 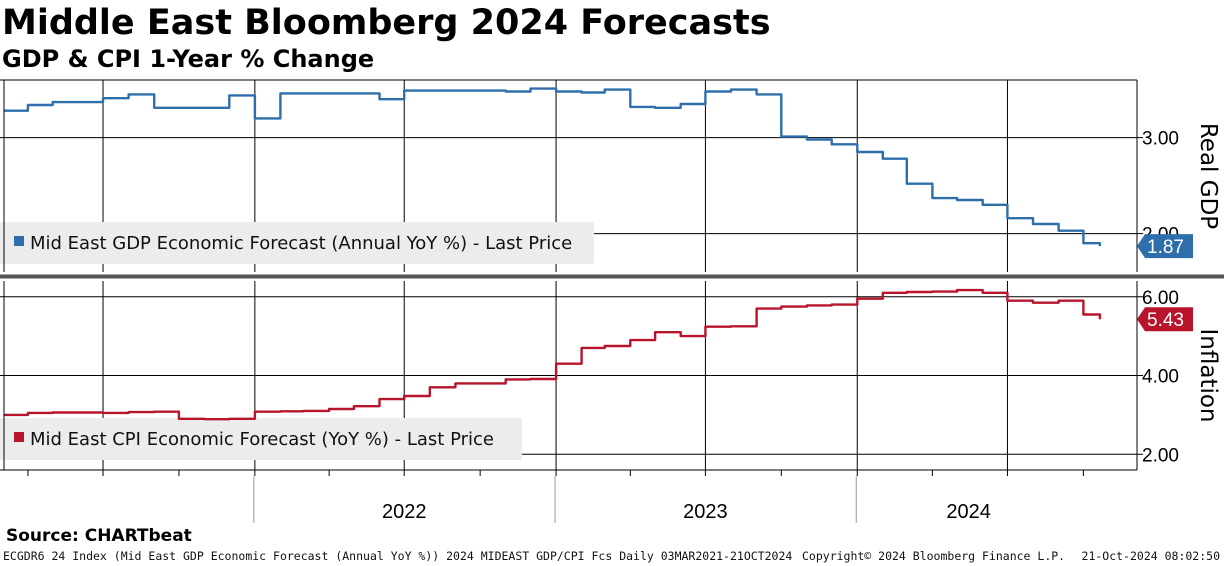 I want to click on y-tick-label: 3.00, so click(x=1160, y=139).